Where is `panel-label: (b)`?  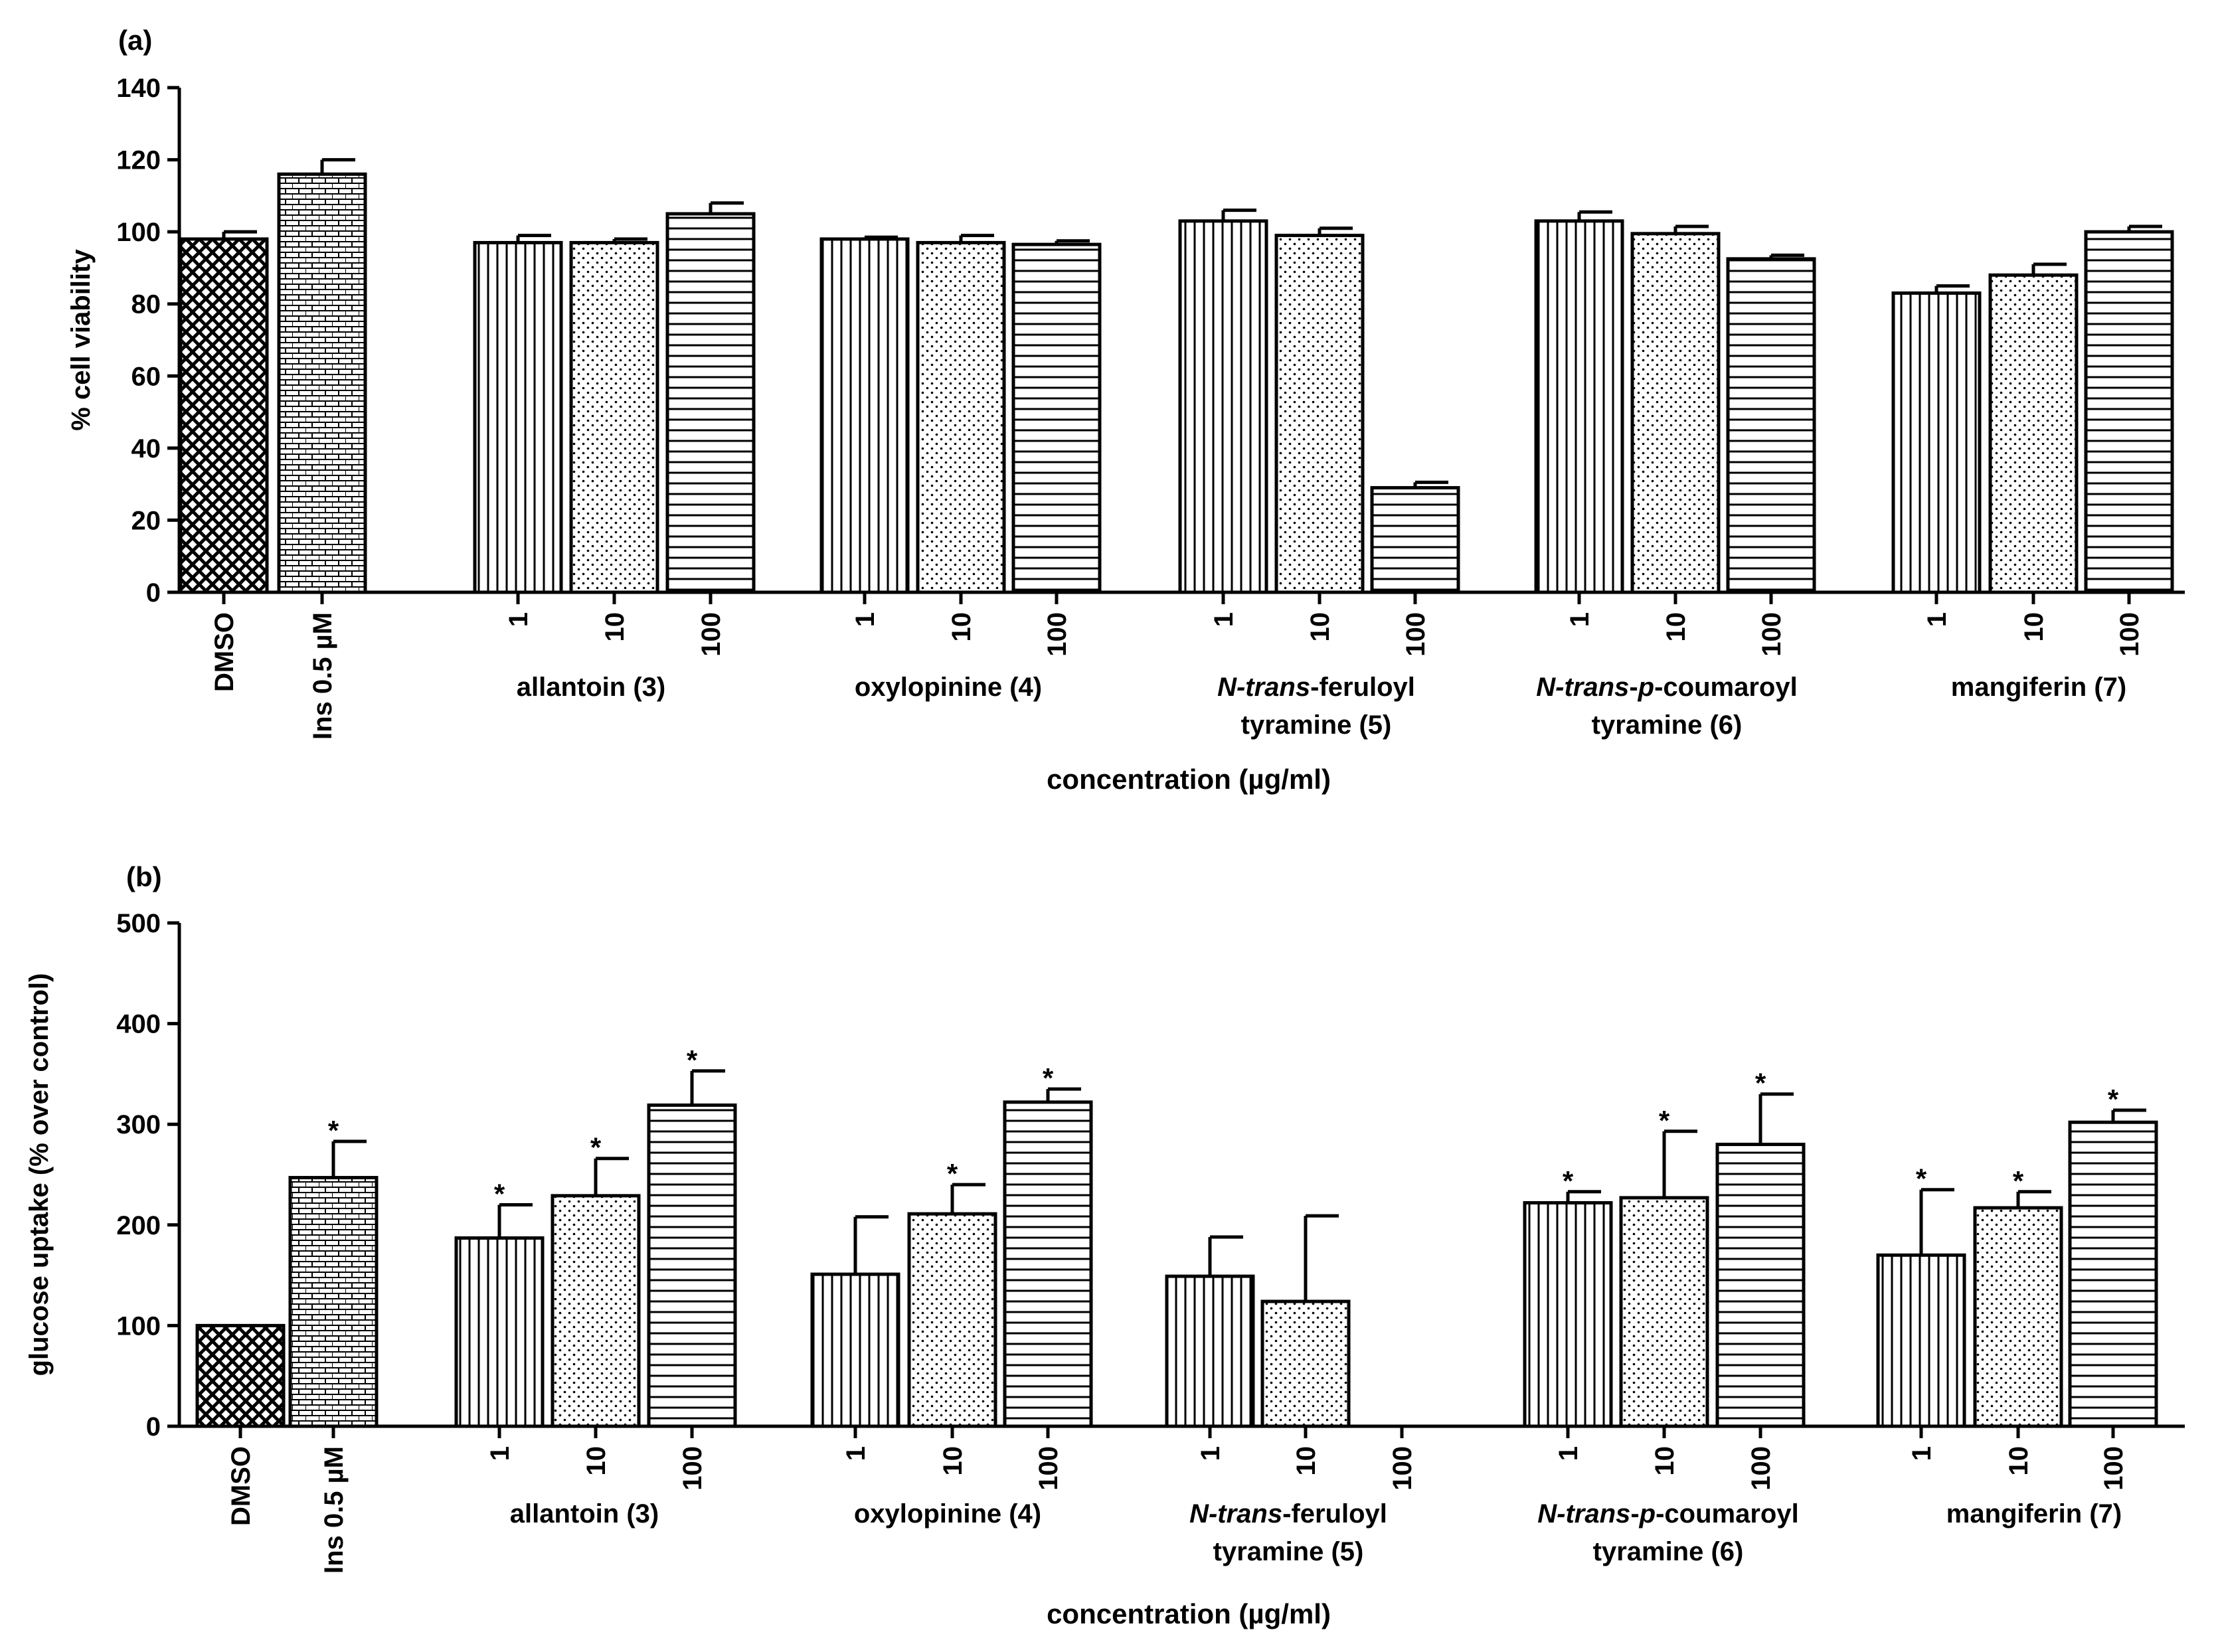 panel-label: (b) is located at coordinates (144, 876).